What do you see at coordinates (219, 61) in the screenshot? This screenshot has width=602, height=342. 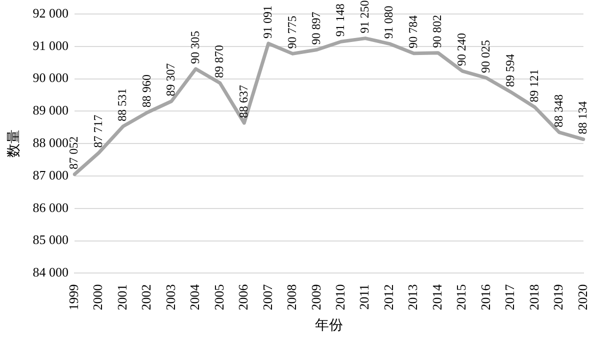 I see `data-label: 89 870` at bounding box center [219, 61].